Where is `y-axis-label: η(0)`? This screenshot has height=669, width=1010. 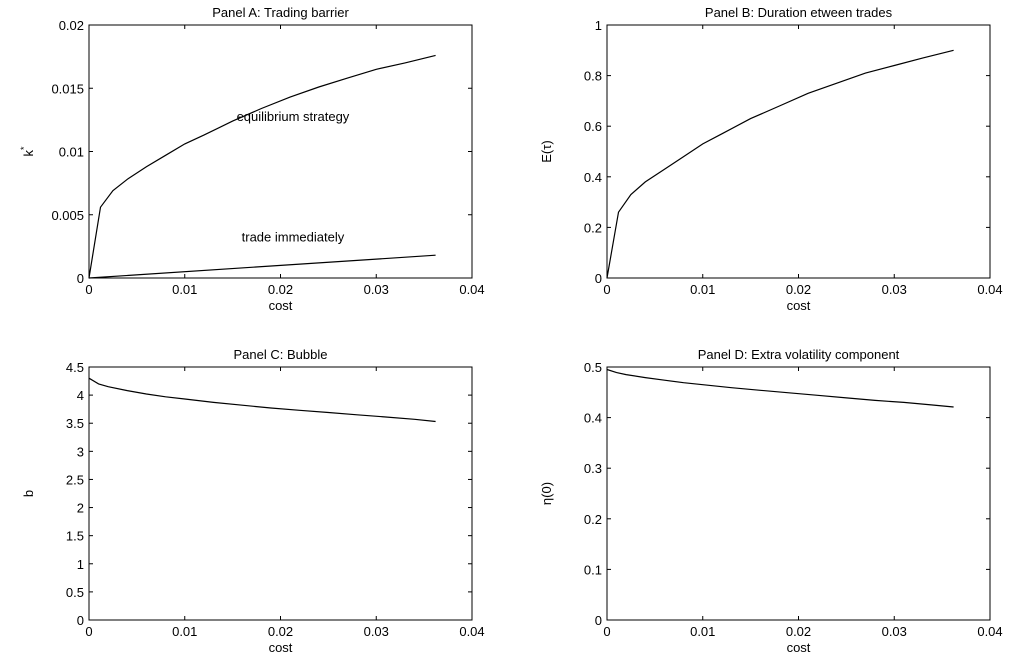
y-axis-label: η(0) is located at coordinates (546, 493).